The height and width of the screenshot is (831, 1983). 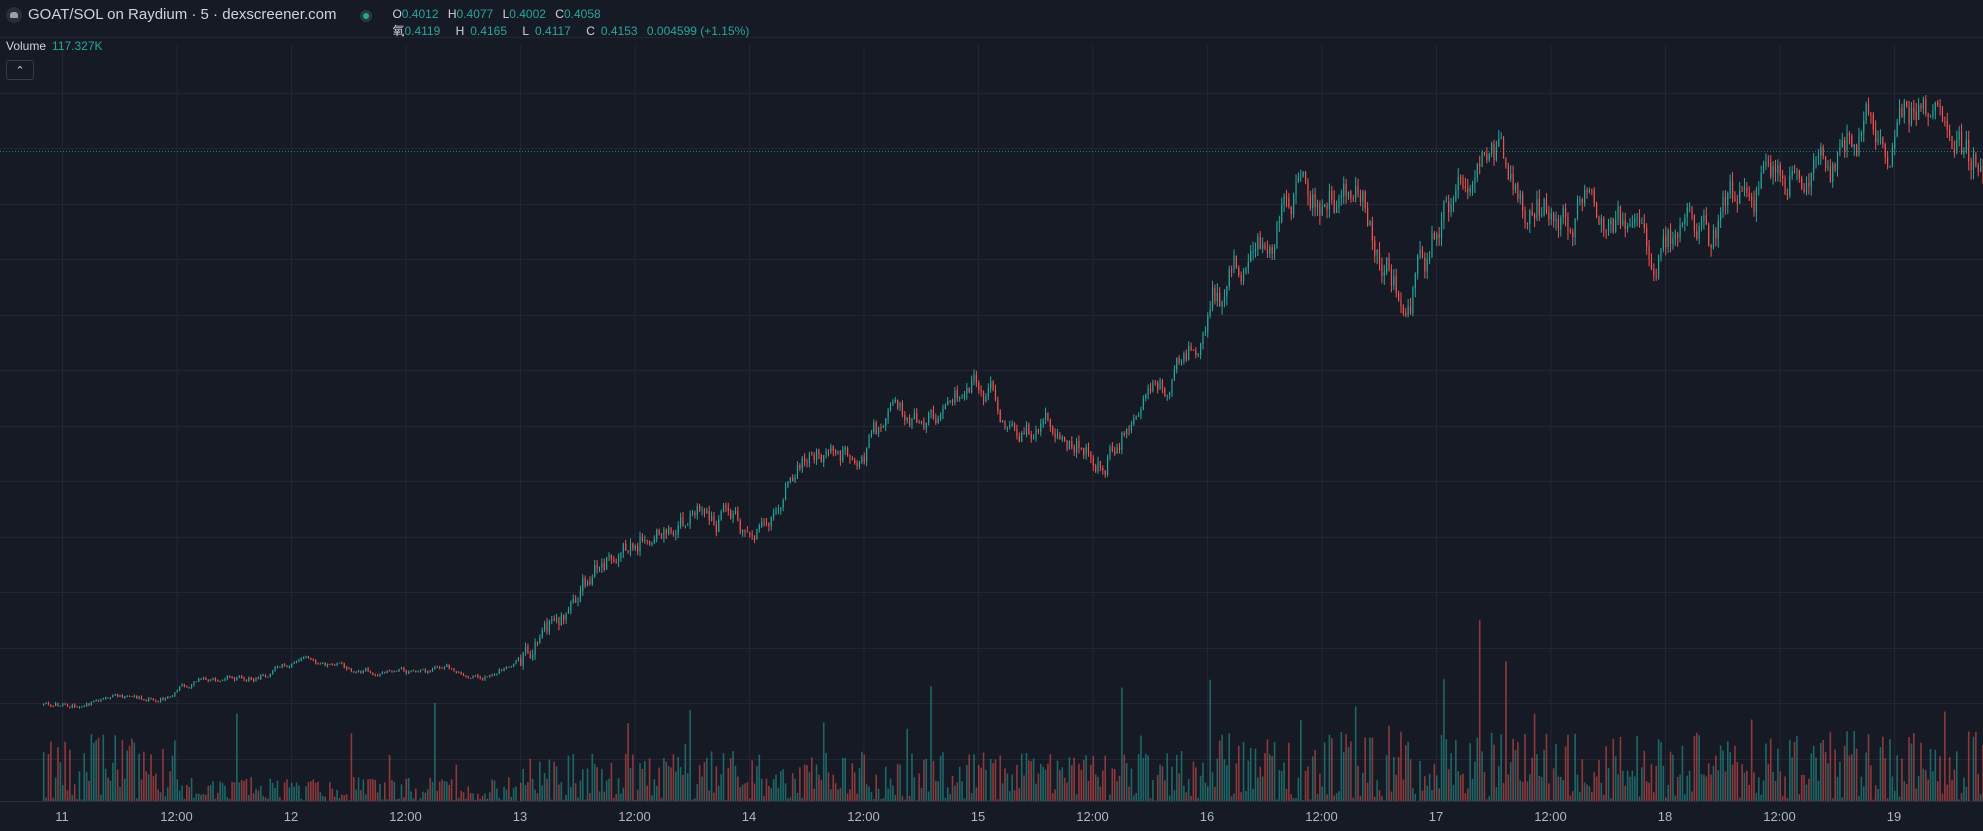 What do you see at coordinates (20, 70) in the screenshot?
I see `collapse-button: ⌃` at bounding box center [20, 70].